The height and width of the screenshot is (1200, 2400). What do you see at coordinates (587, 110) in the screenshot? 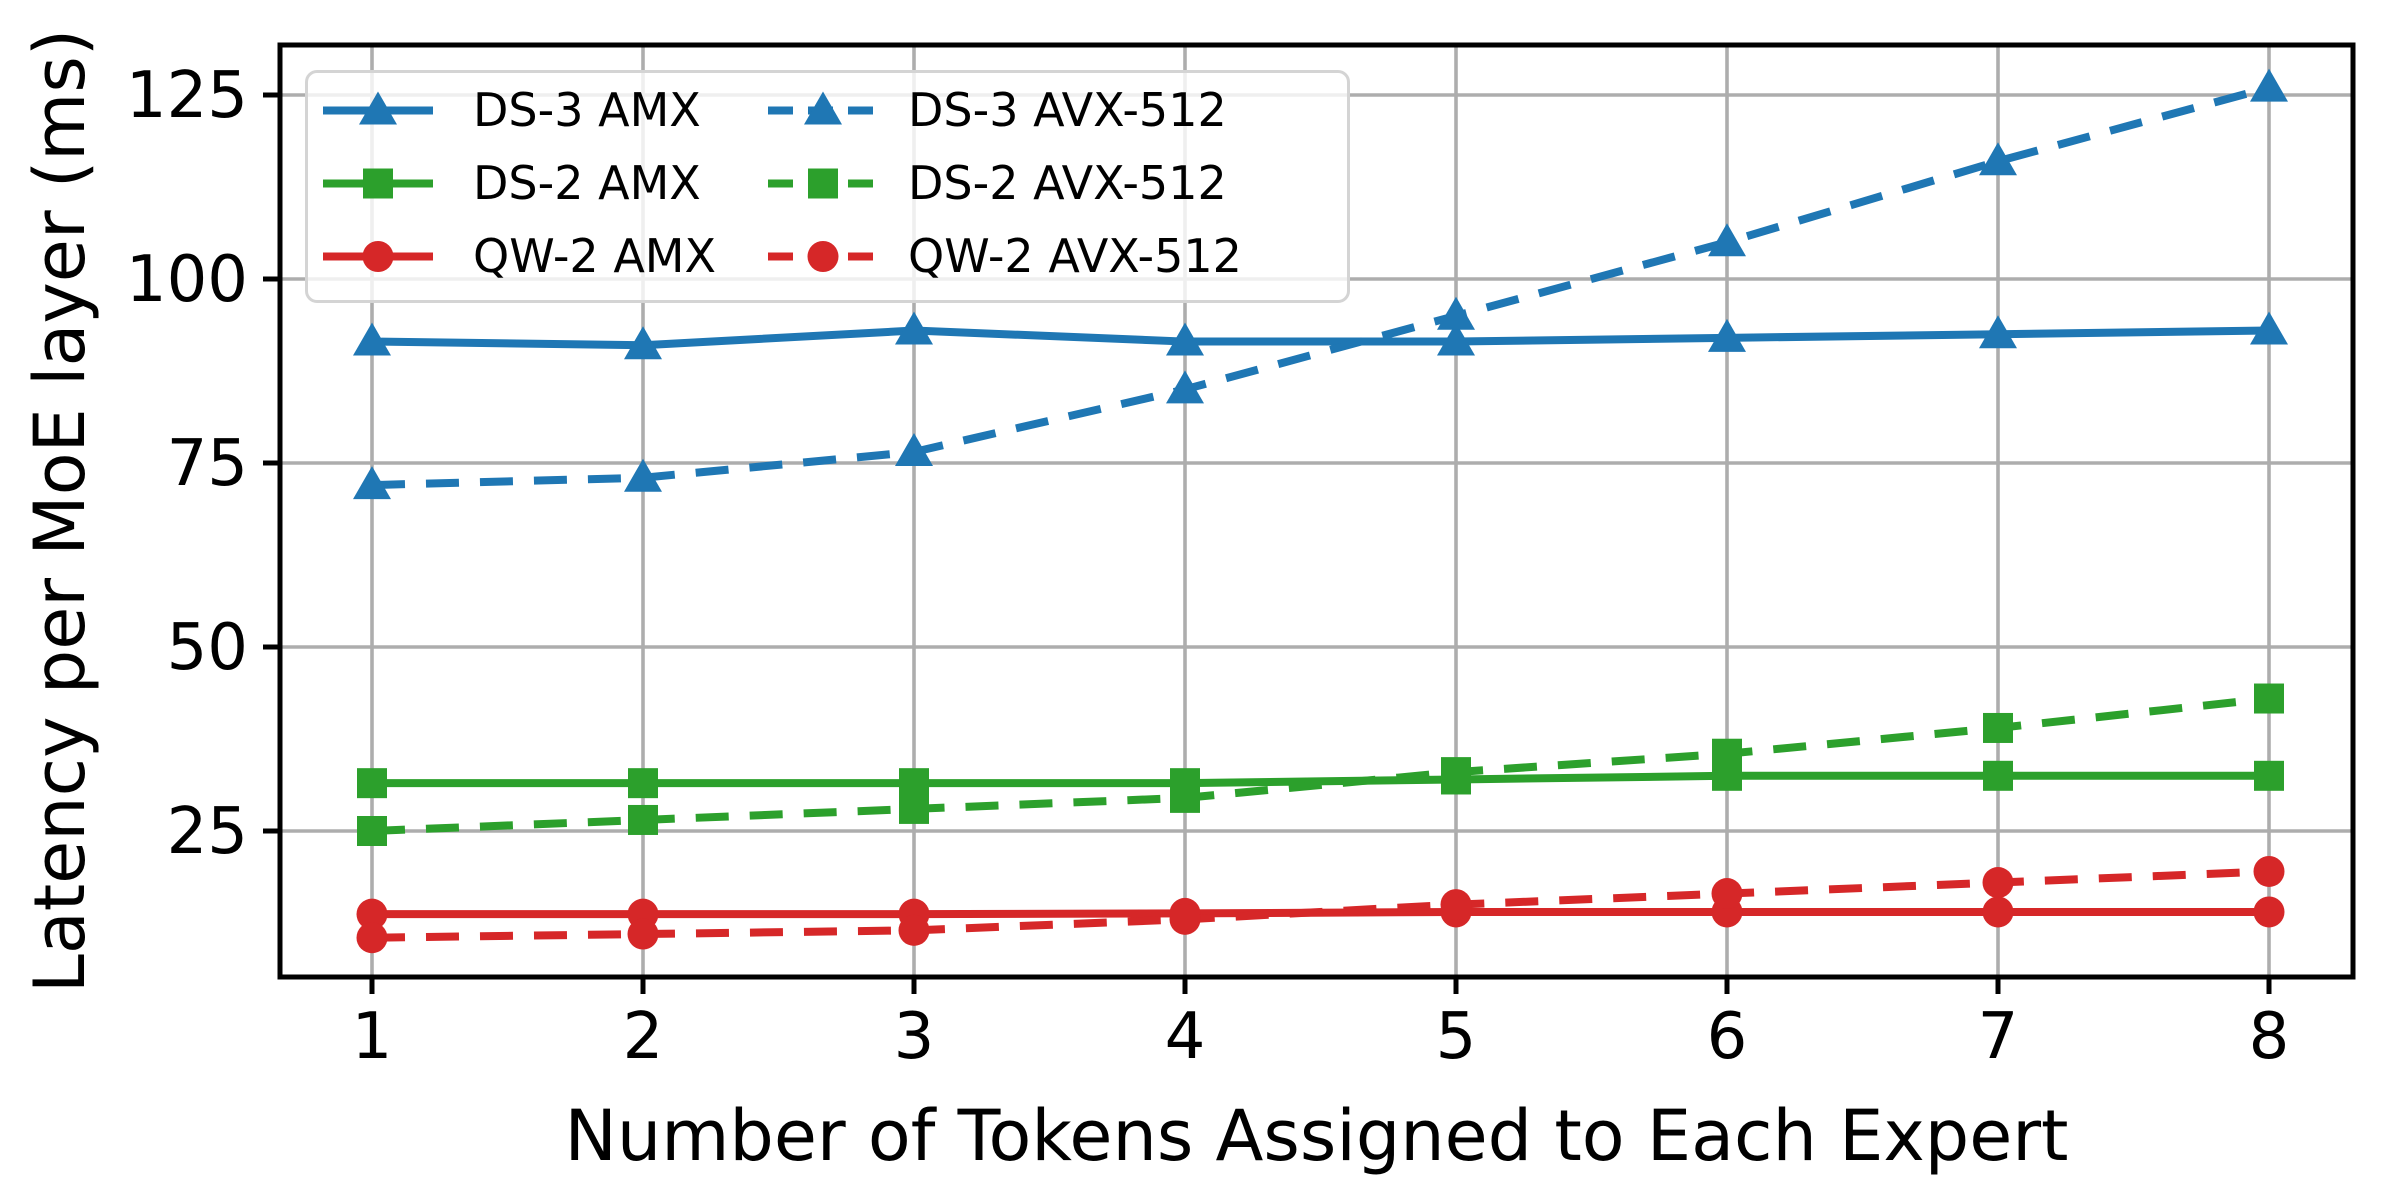
I see `legend-label-ds3-amx: DS-3 AMX` at bounding box center [587, 110].